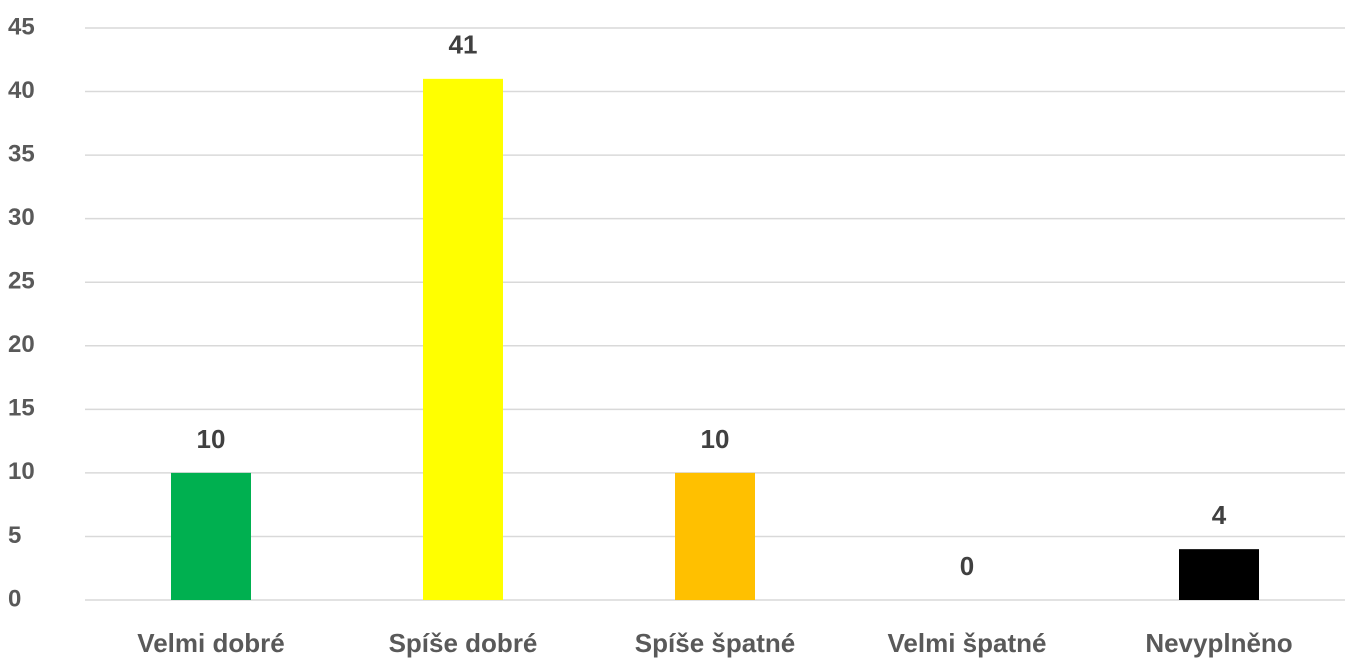 This screenshot has height=671, width=1357. What do you see at coordinates (21, 153) in the screenshot?
I see `y-tick-label: 35` at bounding box center [21, 153].